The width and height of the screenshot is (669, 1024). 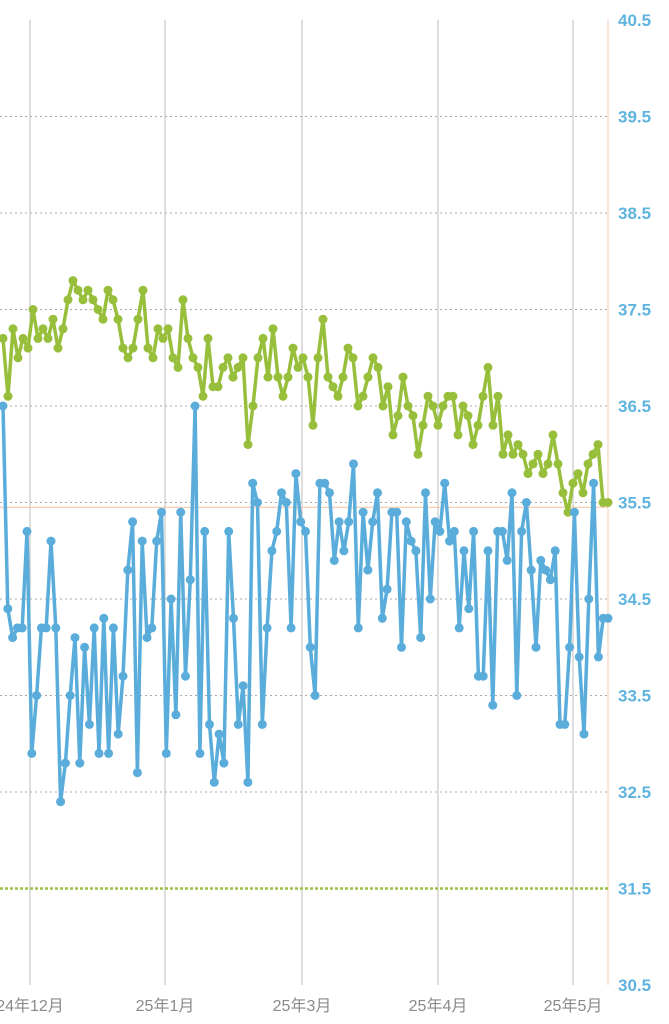 I want to click on y-tick-label: 36.5, so click(x=634, y=406).